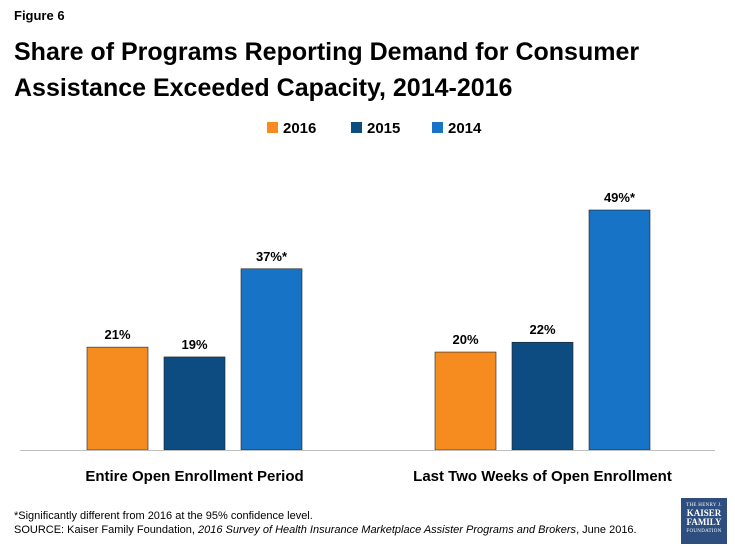  Describe the element at coordinates (299, 128) in the screenshot. I see `legend-label-2016: 2016` at that location.